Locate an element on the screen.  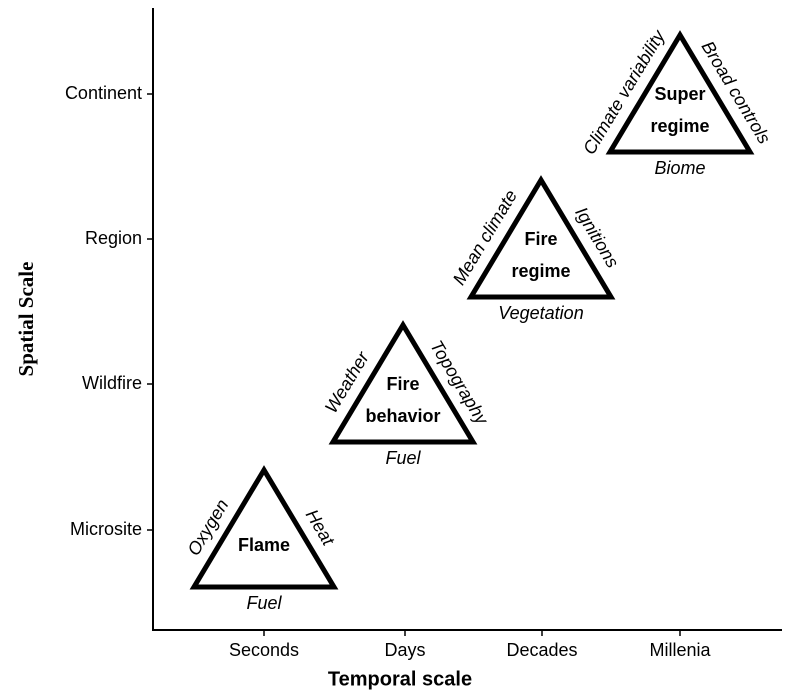
triangle-title: behavior is located at coordinates (402, 416).